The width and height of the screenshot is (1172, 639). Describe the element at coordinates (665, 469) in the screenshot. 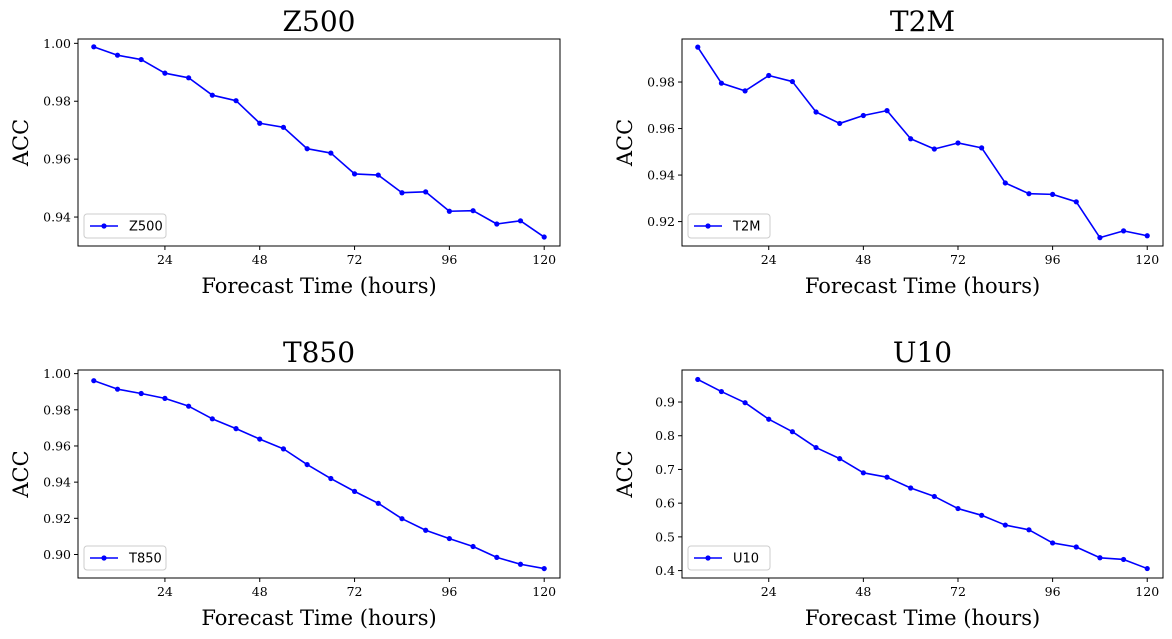

I see `y-tick-label: 0.7` at that location.